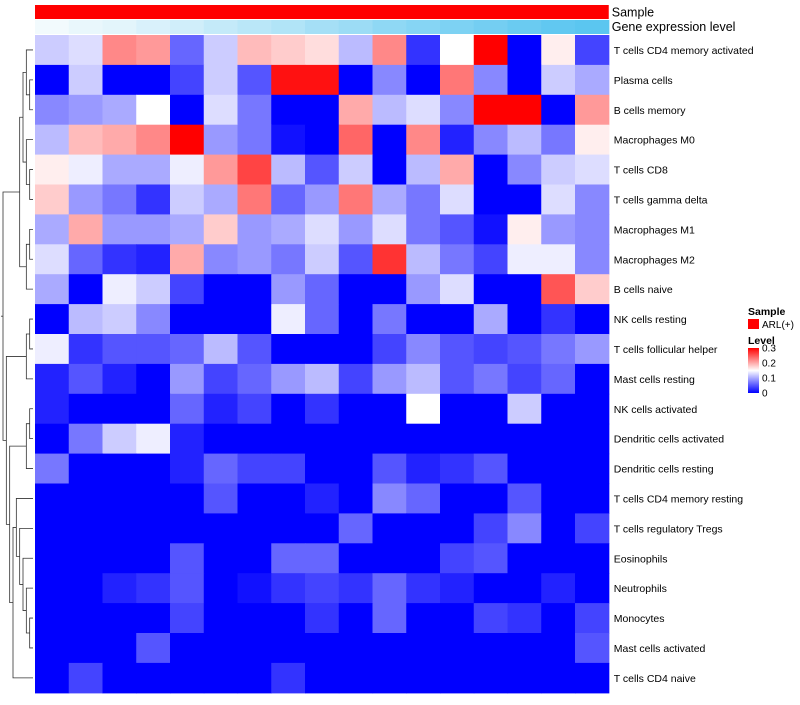 The width and height of the screenshot is (800, 705). Describe the element at coordinates (666, 350) in the screenshot. I see `row-label: T cells follicular helper` at that location.